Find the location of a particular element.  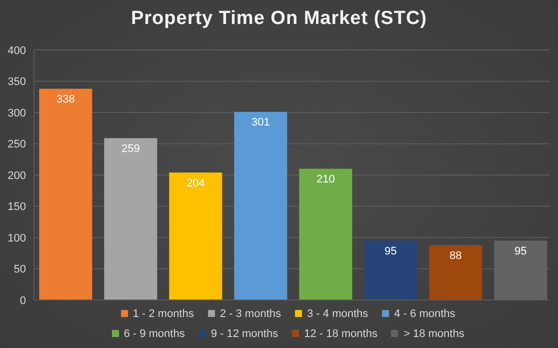

y-tick-label: 300 is located at coordinates (17, 113).